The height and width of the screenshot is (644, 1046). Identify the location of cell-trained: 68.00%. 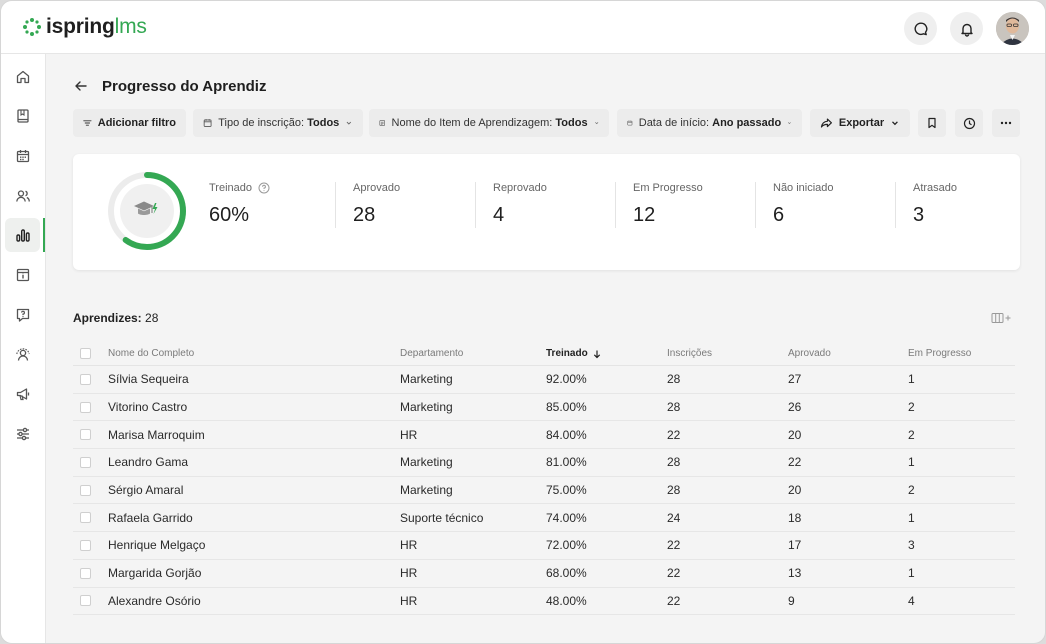
(566, 573).